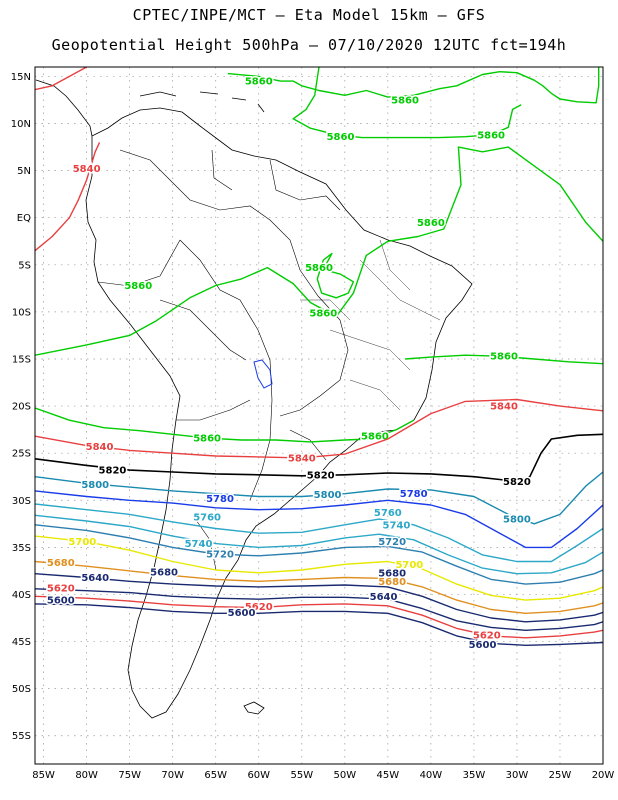 The width and height of the screenshot is (618, 800). I want to click on lon-tick-label: 55W, so click(301, 775).